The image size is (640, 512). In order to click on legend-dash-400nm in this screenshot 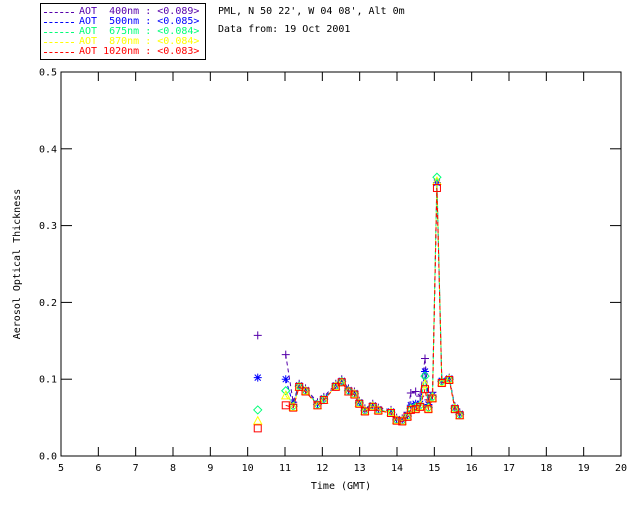, I will do `click(59, 12)`.